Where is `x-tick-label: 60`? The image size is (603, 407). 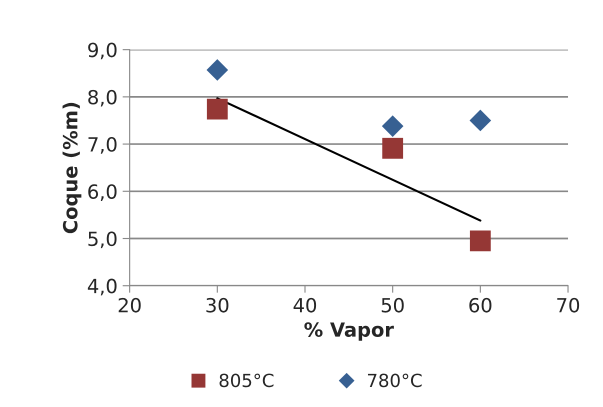 x-tick-label: 60 is located at coordinates (480, 305).